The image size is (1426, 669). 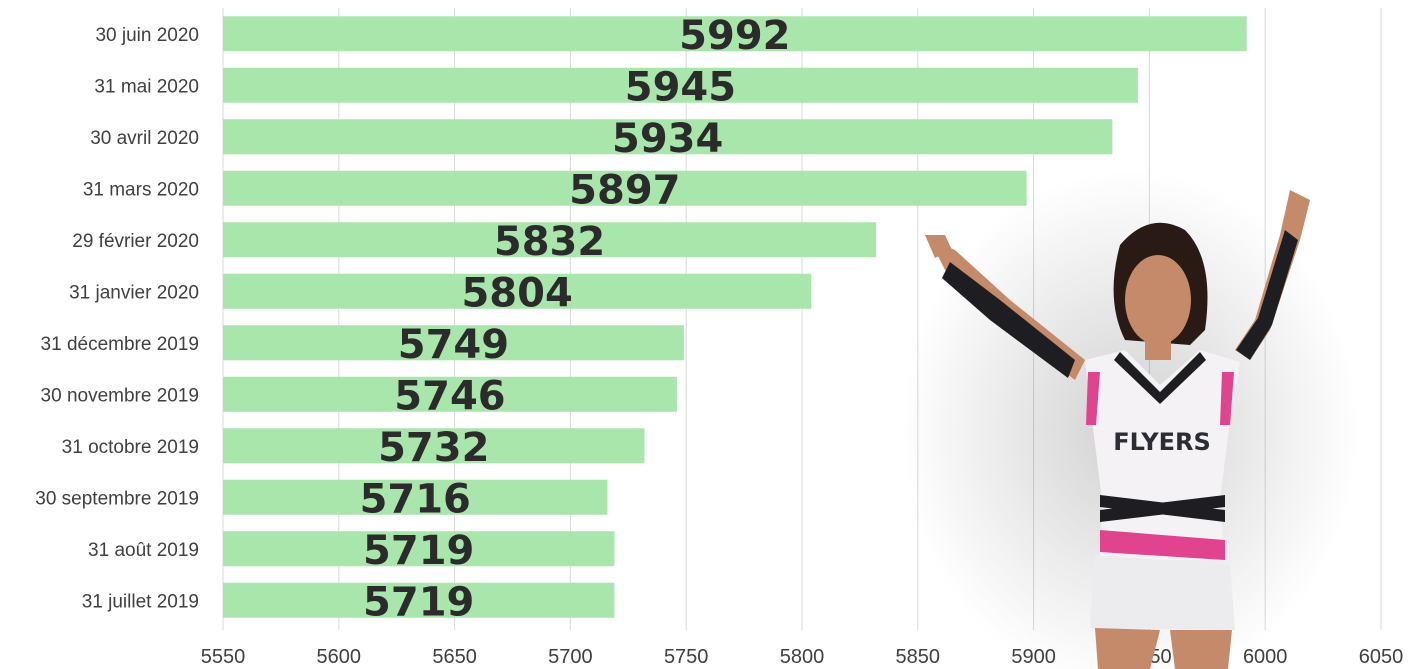 I want to click on left-hand, so click(x=938, y=246).